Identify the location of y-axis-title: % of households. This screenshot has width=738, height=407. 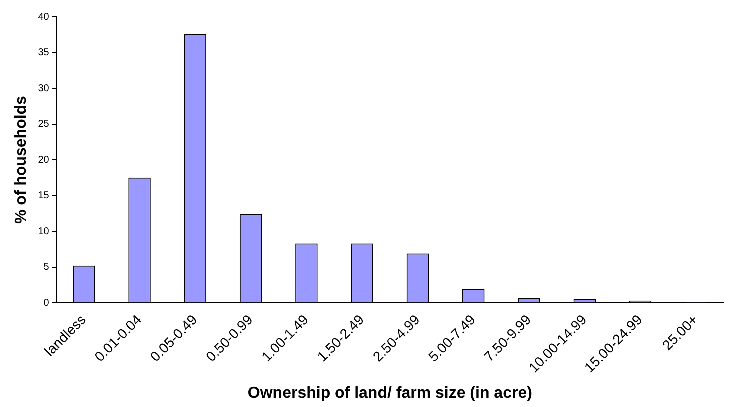
(21, 160).